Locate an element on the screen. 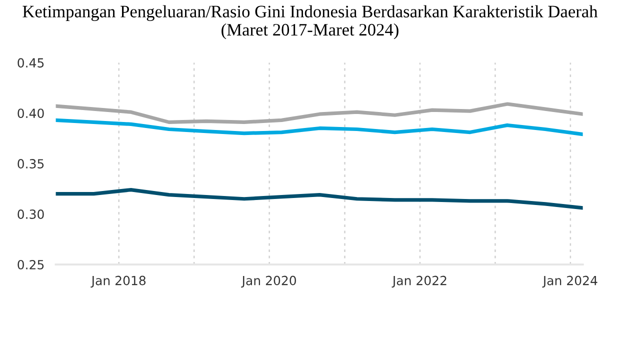  x-tick-label: Jan 2020 is located at coordinates (268, 282).